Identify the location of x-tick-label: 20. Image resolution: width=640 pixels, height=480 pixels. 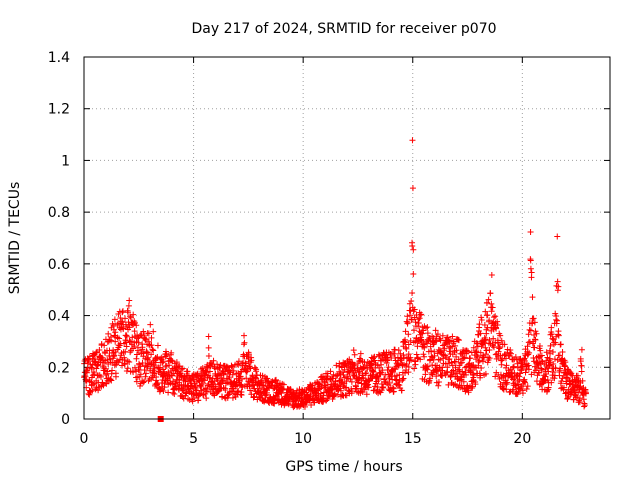
(522, 439).